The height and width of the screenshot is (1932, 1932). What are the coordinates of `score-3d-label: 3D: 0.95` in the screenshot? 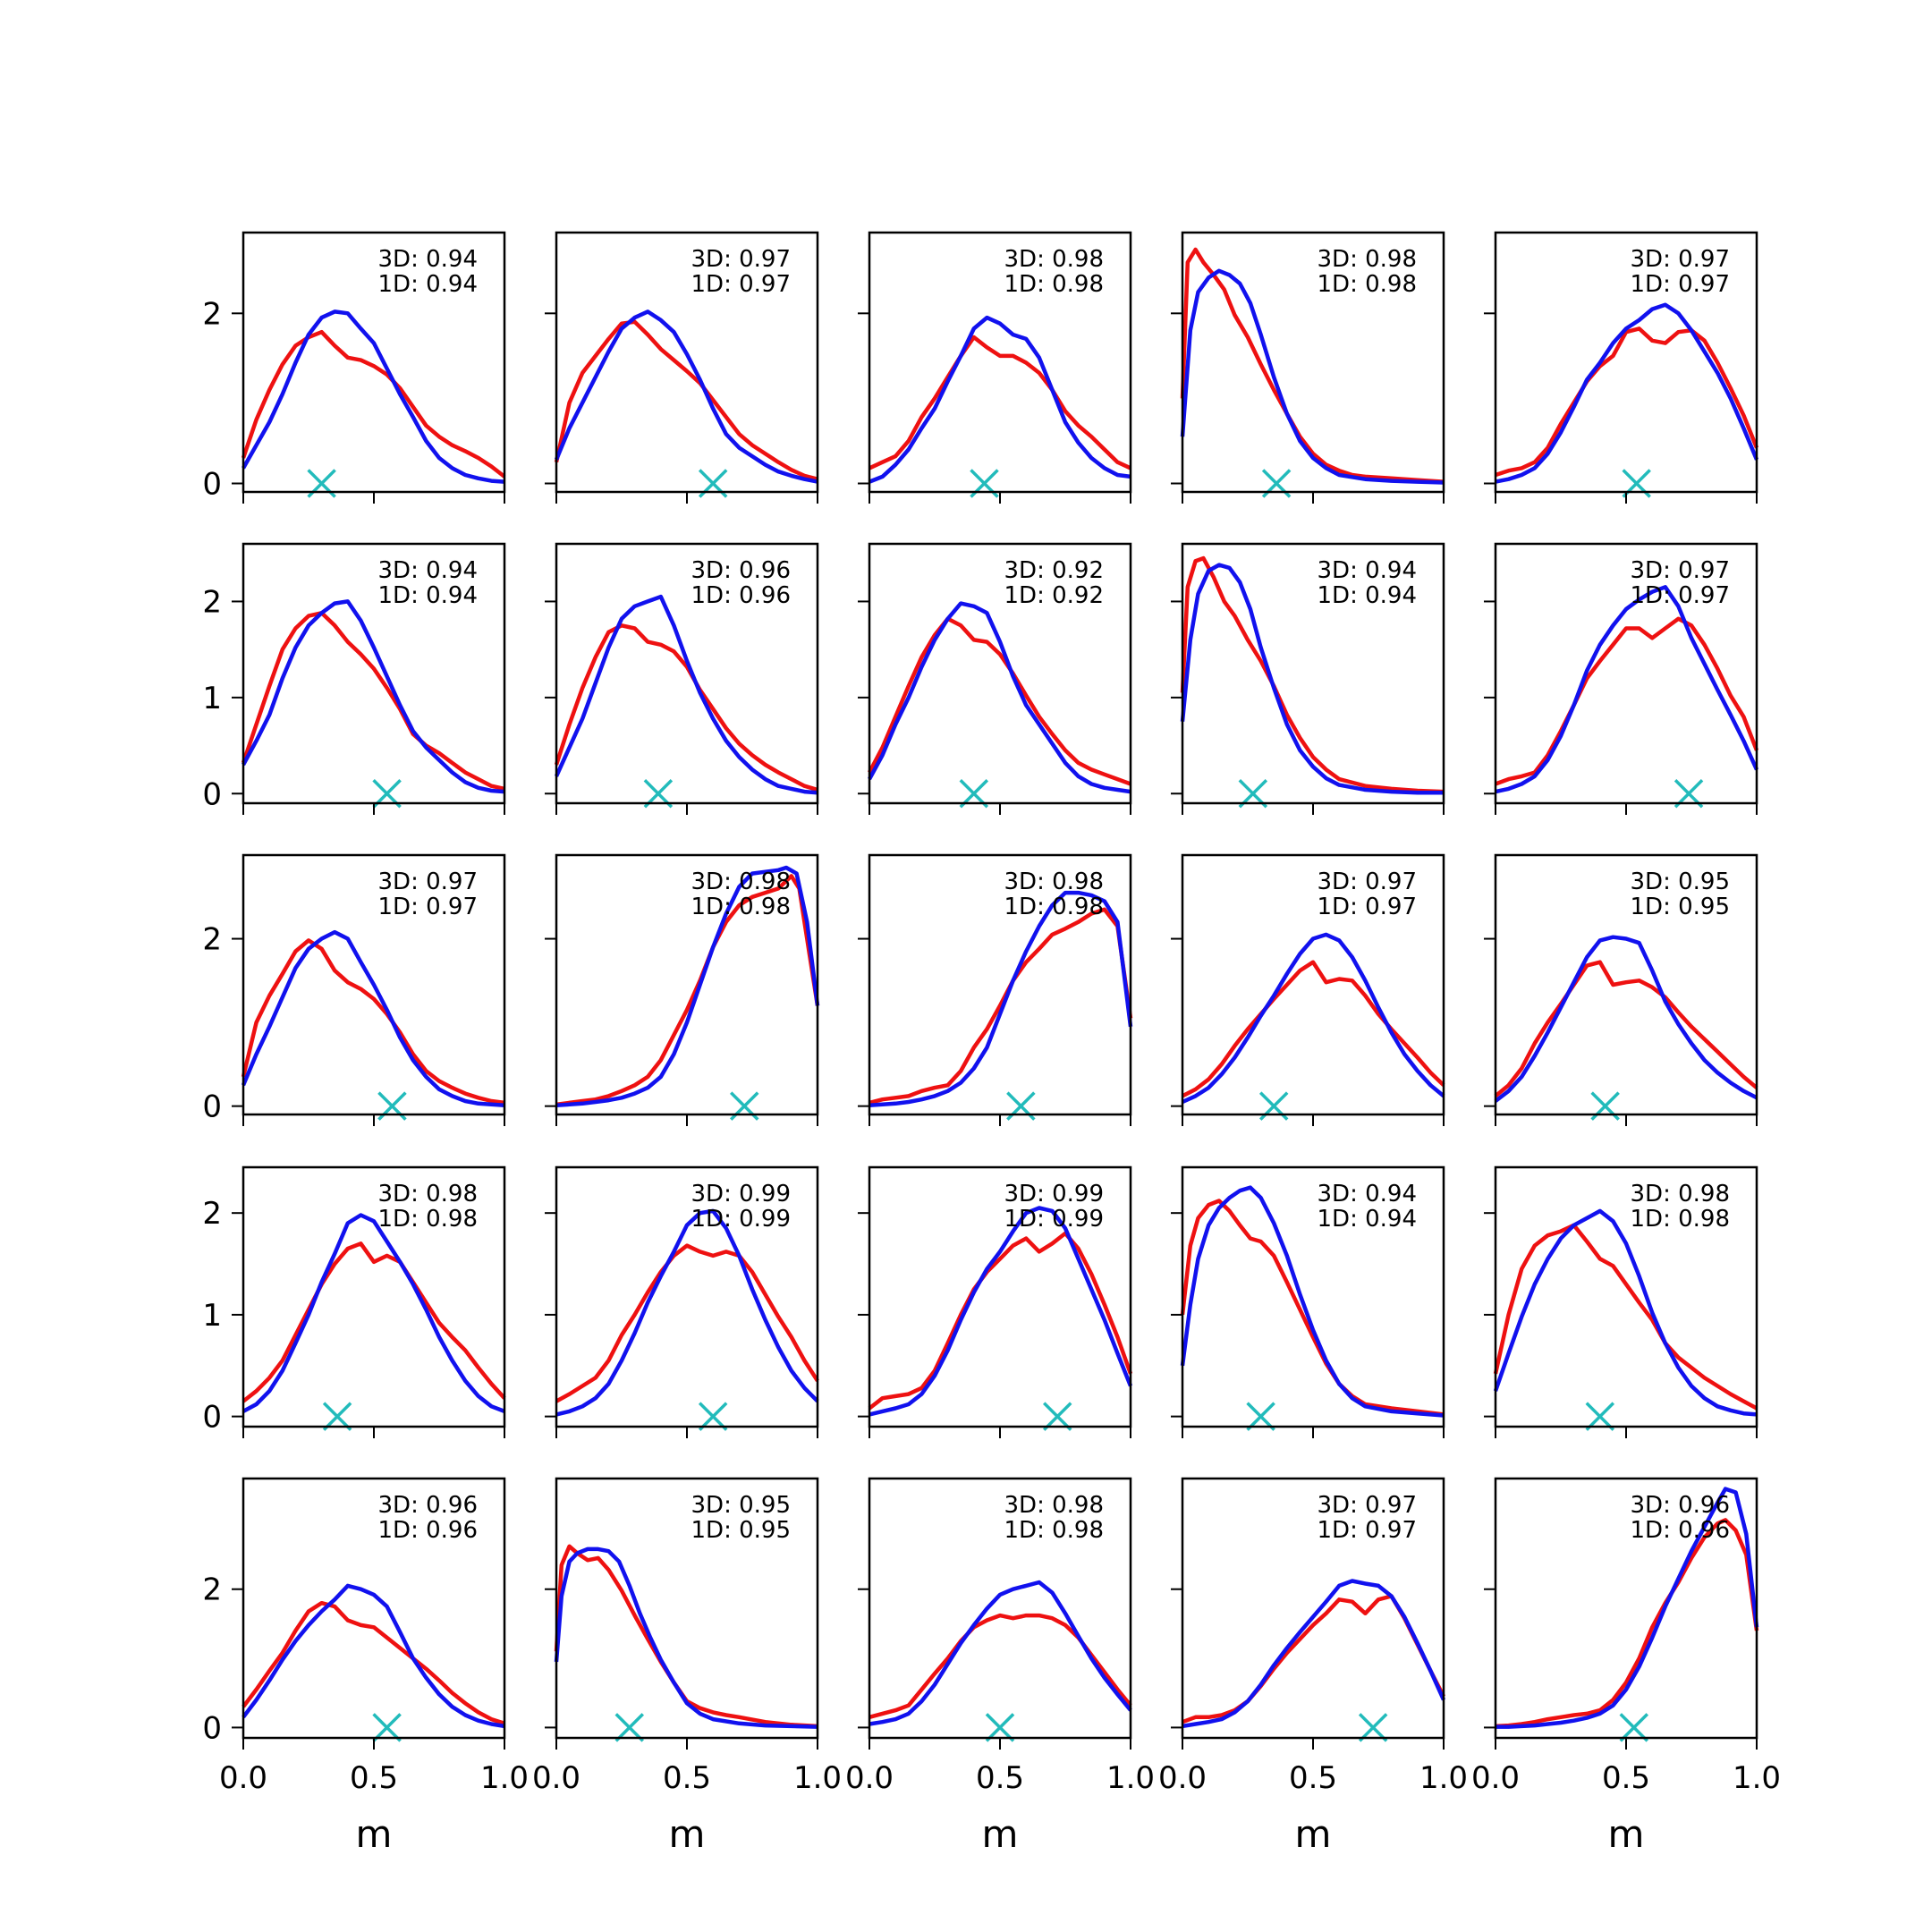 It's located at (741, 1505).